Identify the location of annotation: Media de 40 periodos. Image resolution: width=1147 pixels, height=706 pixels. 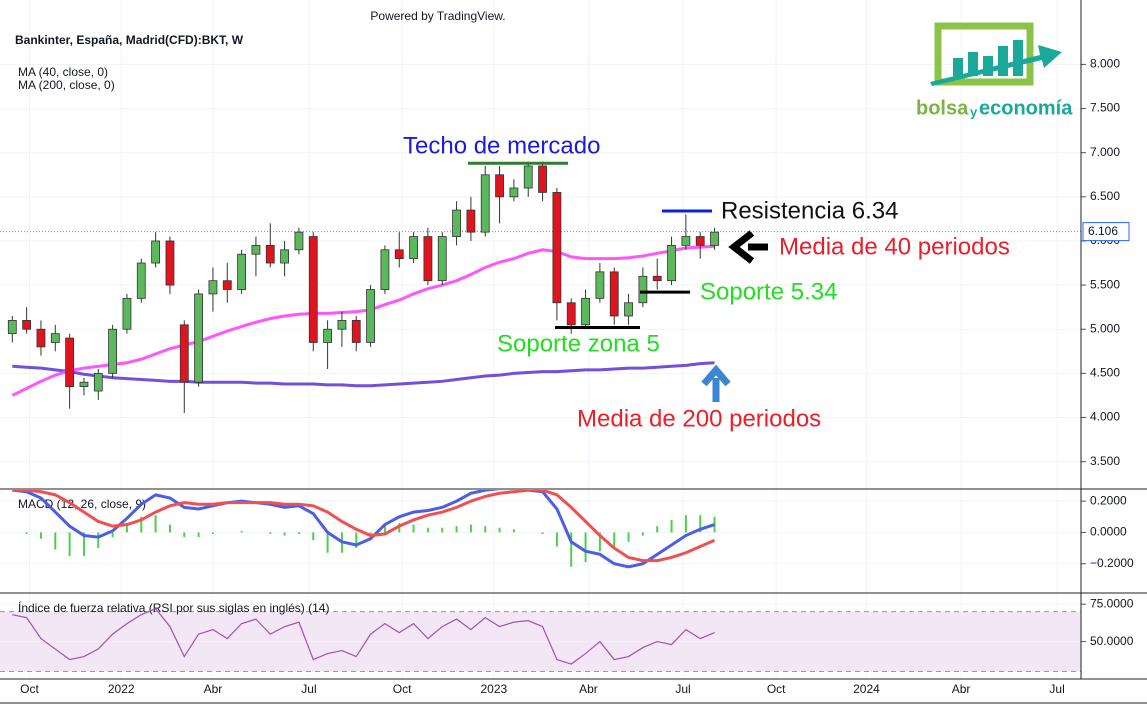
(894, 246).